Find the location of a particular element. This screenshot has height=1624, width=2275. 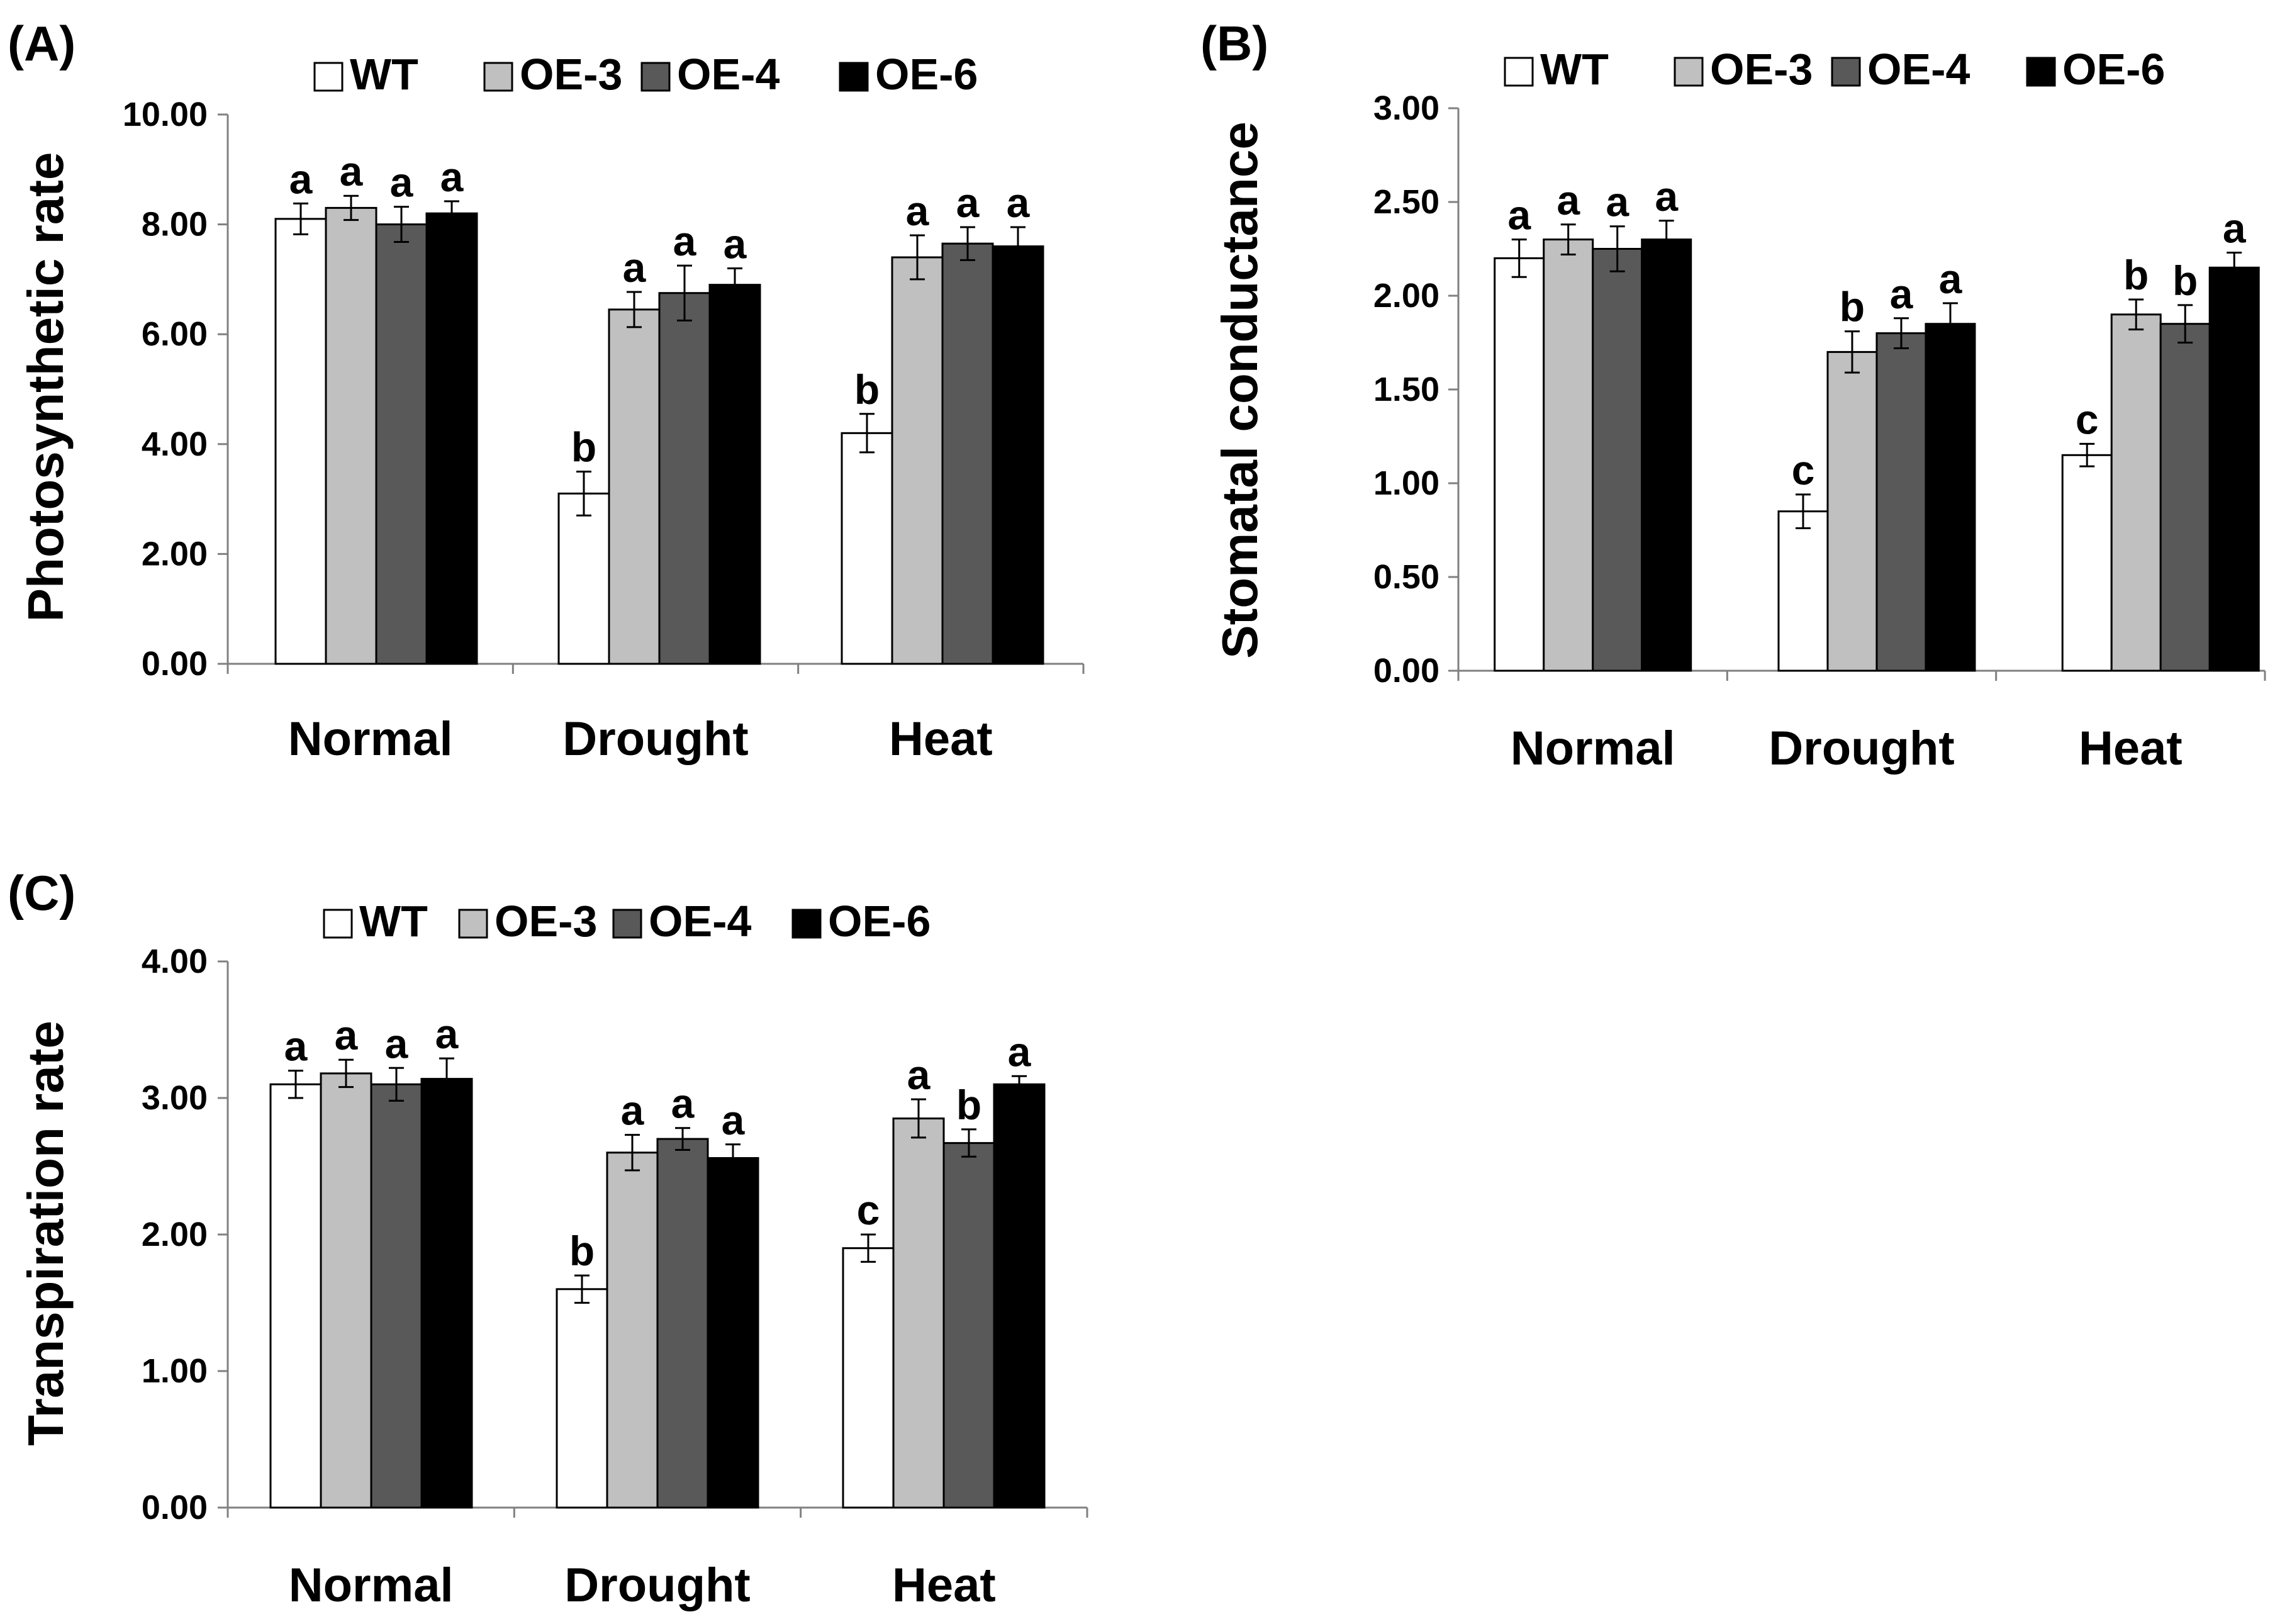

y-axis-label: Stomatal conductance is located at coordinates (1240, 390).